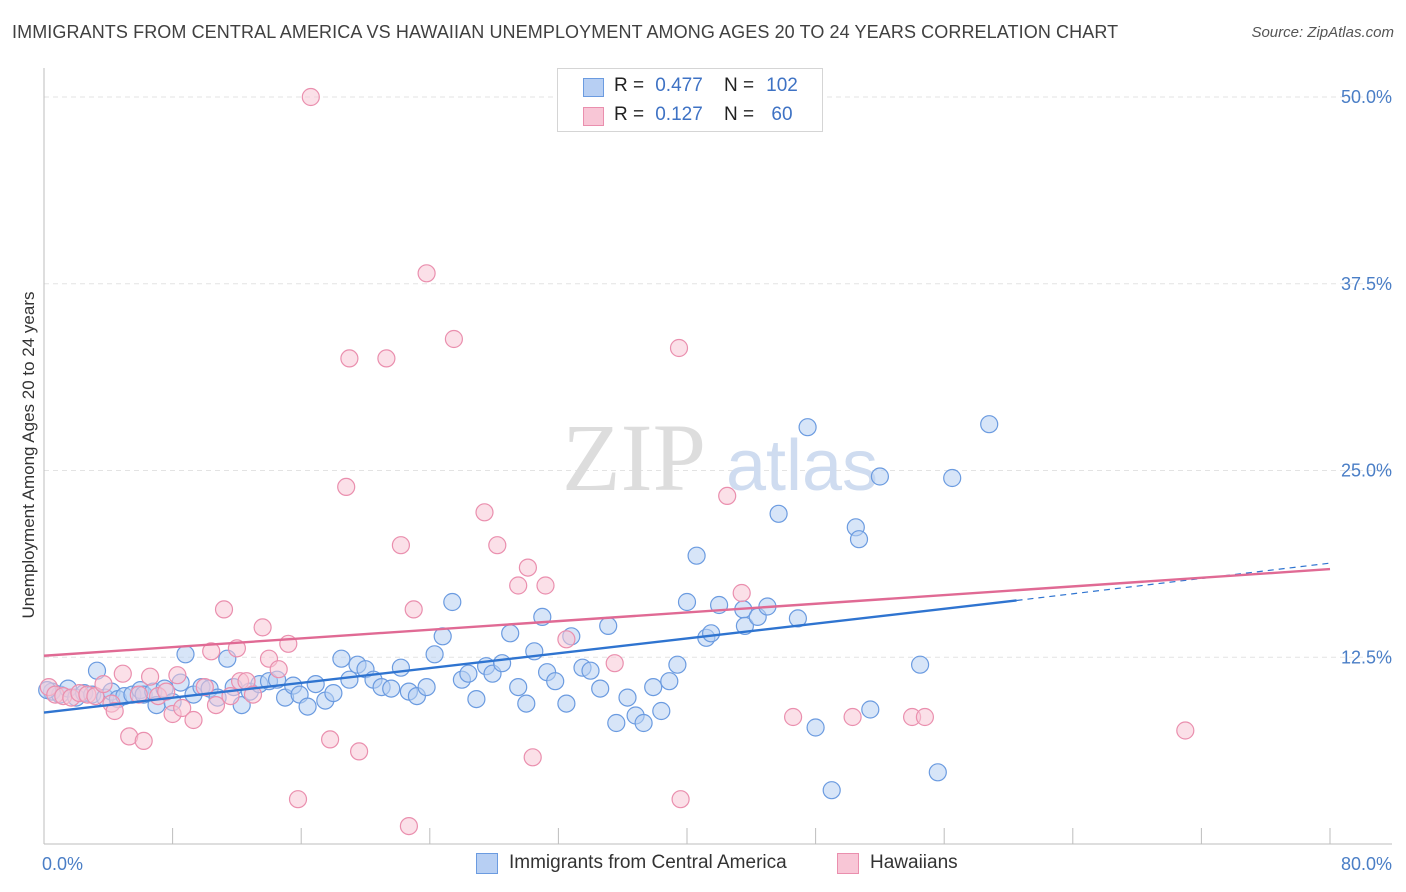  Describe the element at coordinates (62, 864) in the screenshot. I see `x-tick-label: 0.0%` at that location.